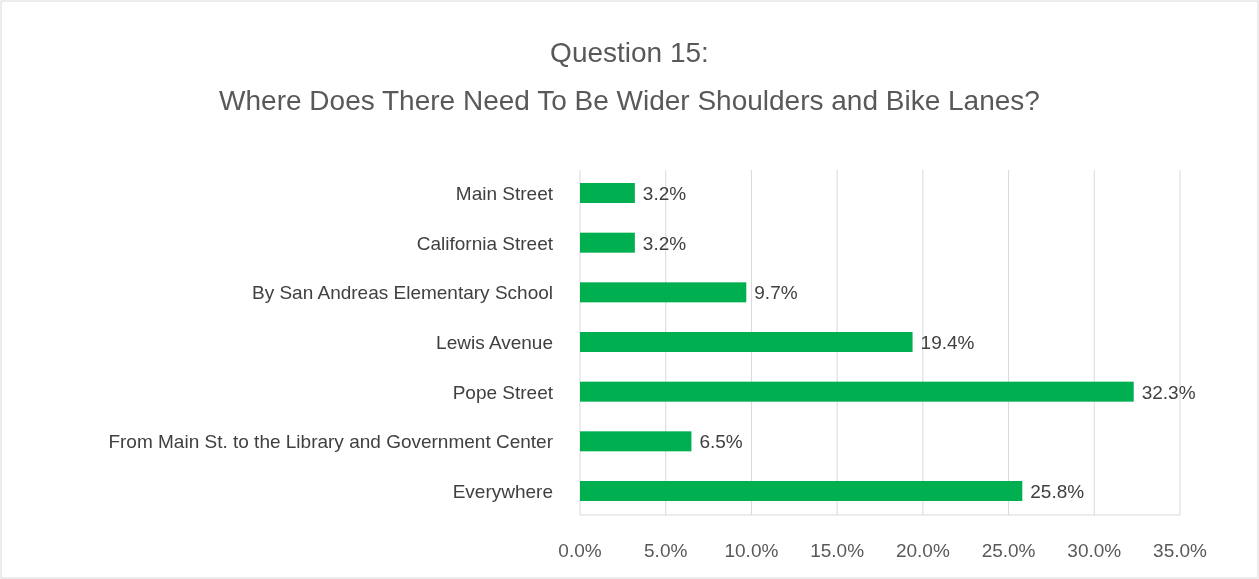 The height and width of the screenshot is (579, 1259). I want to click on x-tick-label: 10.0%, so click(751, 550).